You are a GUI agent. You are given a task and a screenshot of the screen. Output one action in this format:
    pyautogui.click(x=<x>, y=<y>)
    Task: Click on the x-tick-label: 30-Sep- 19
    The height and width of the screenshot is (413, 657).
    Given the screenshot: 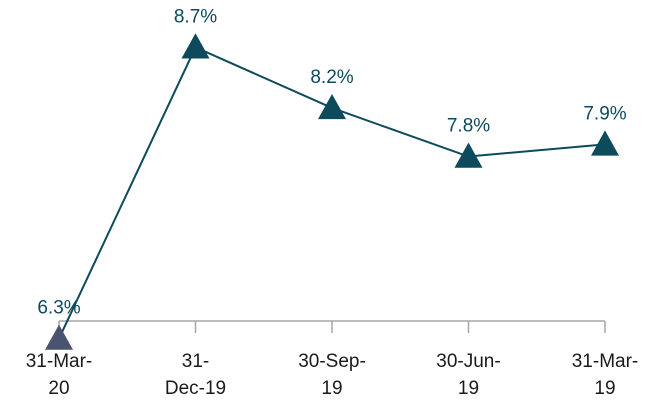 What is the action you would take?
    pyautogui.click(x=332, y=375)
    